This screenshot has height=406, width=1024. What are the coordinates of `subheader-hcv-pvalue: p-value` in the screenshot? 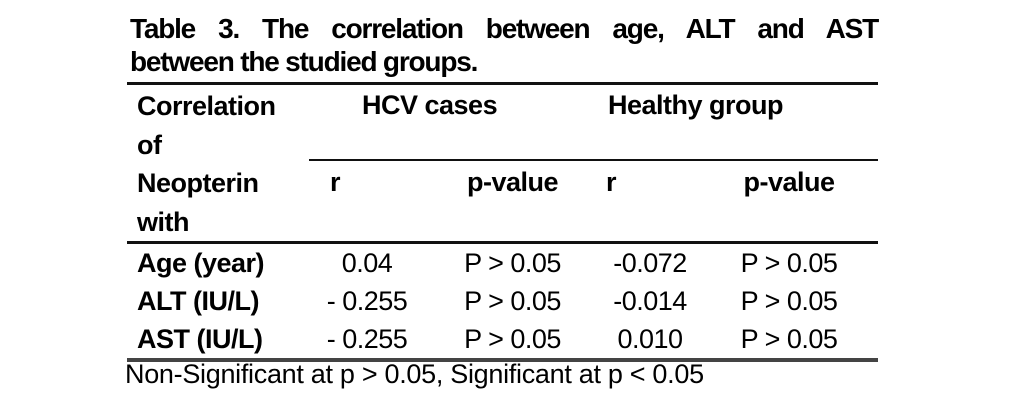 It's located at (512, 182).